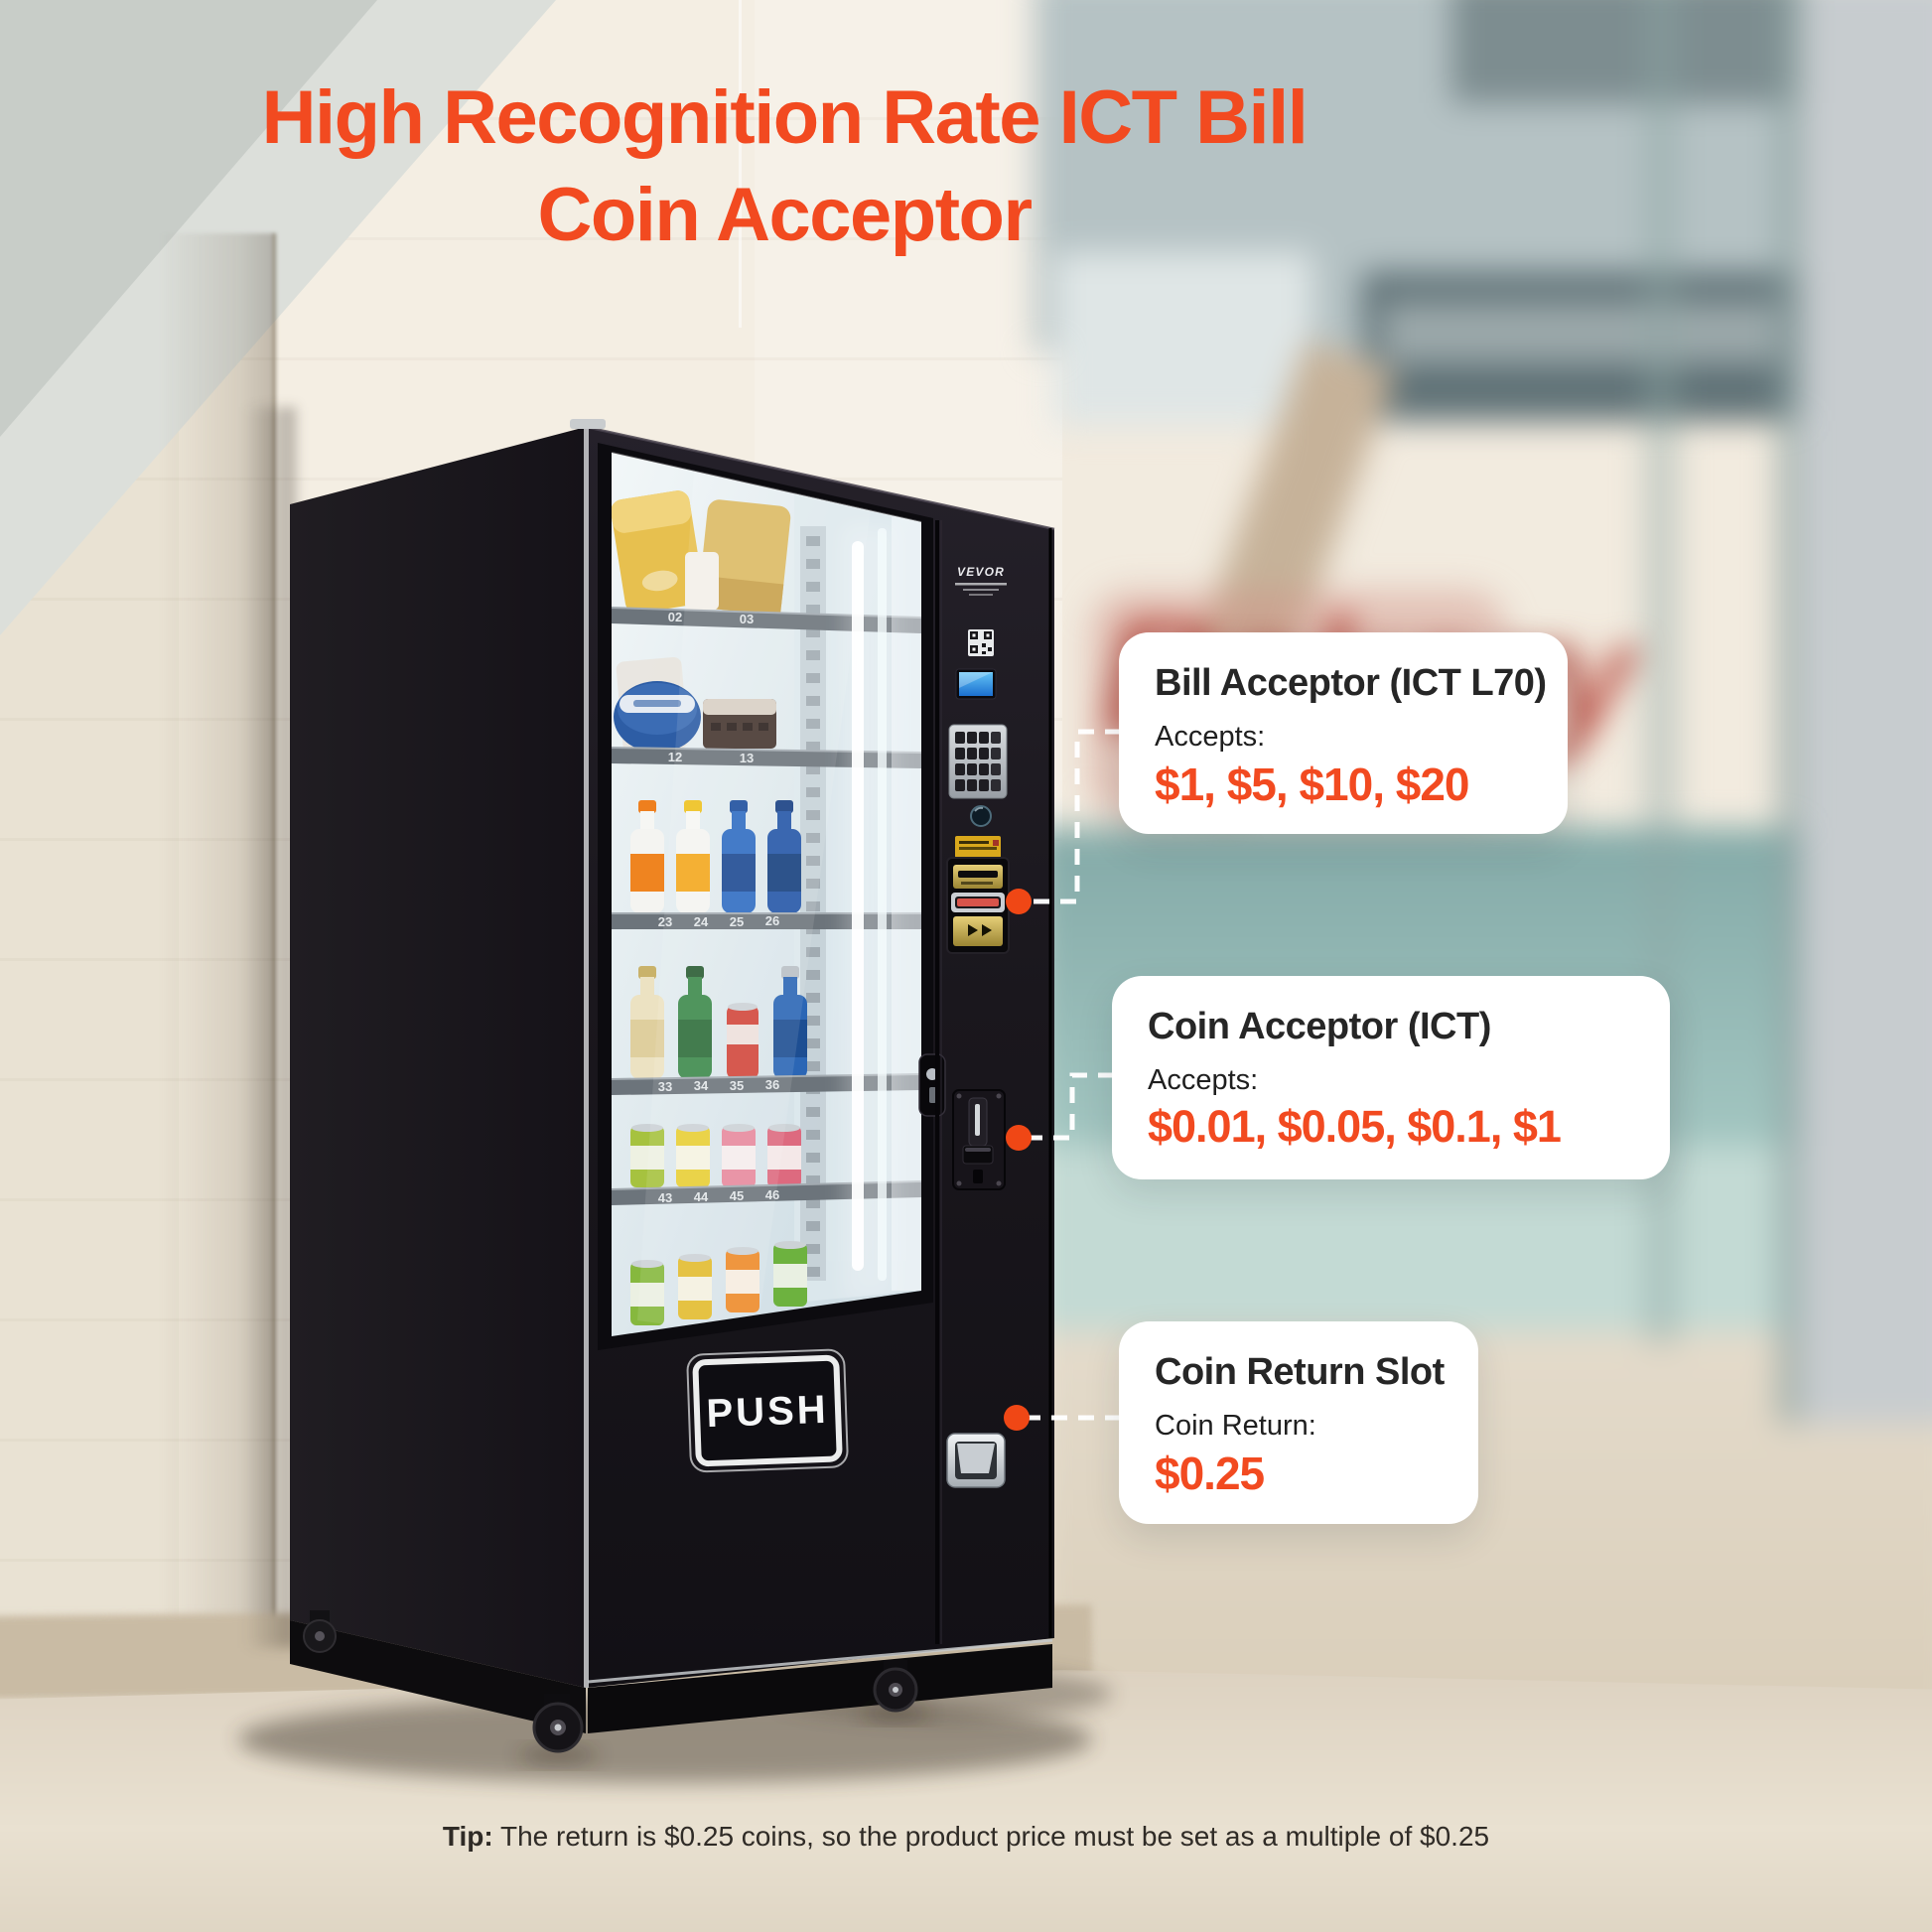  I want to click on side-kick-panel, so click(438, 1677).